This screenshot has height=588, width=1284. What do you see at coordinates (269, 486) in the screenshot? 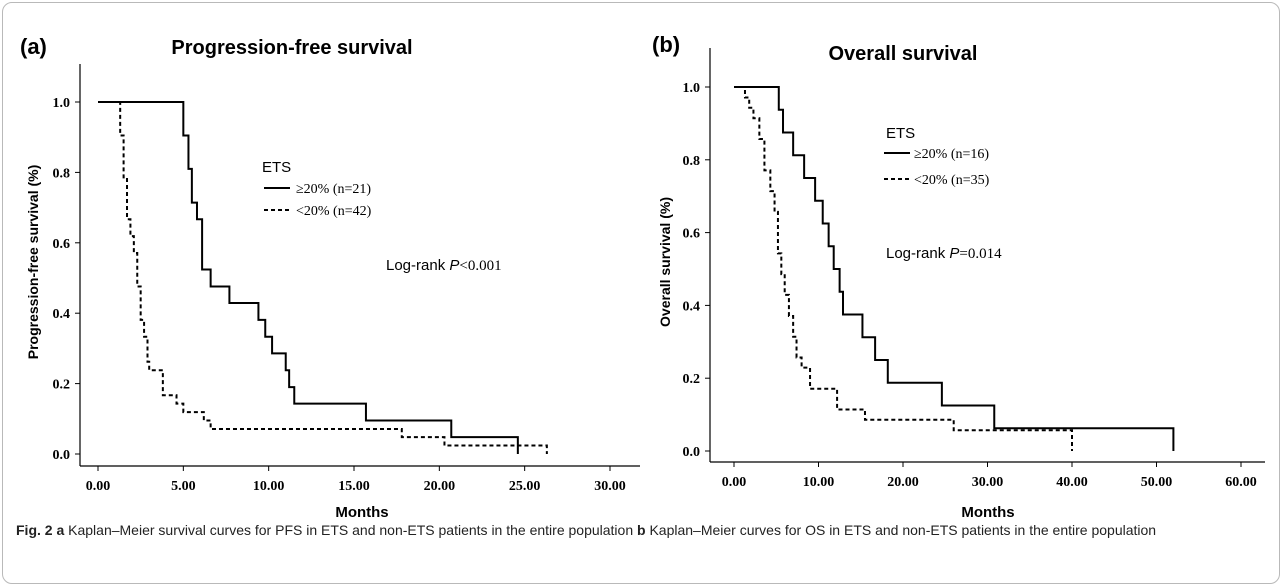
I see `x-tick-label-a: 10.00` at bounding box center [269, 486].